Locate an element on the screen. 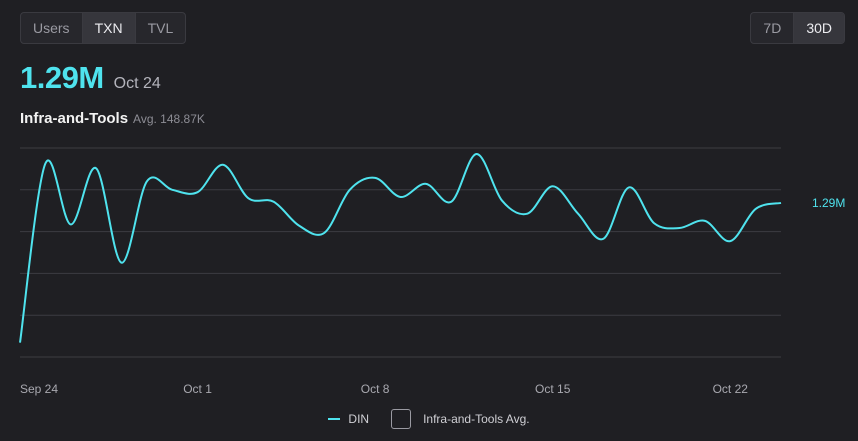 The width and height of the screenshot is (858, 441). tab-tvl: TVL is located at coordinates (160, 28).